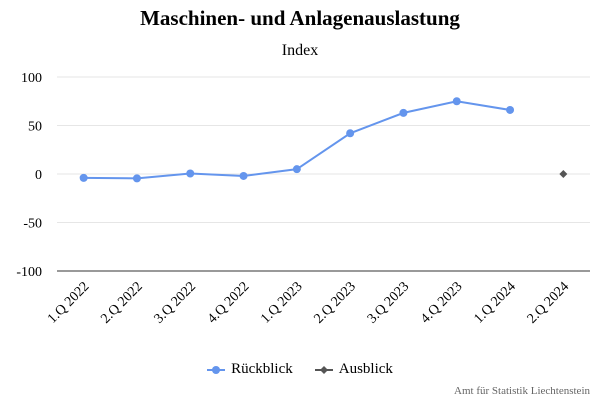 The image size is (600, 400). I want to click on credits-text: Amt für Statistik Liechtenstein, so click(522, 391).